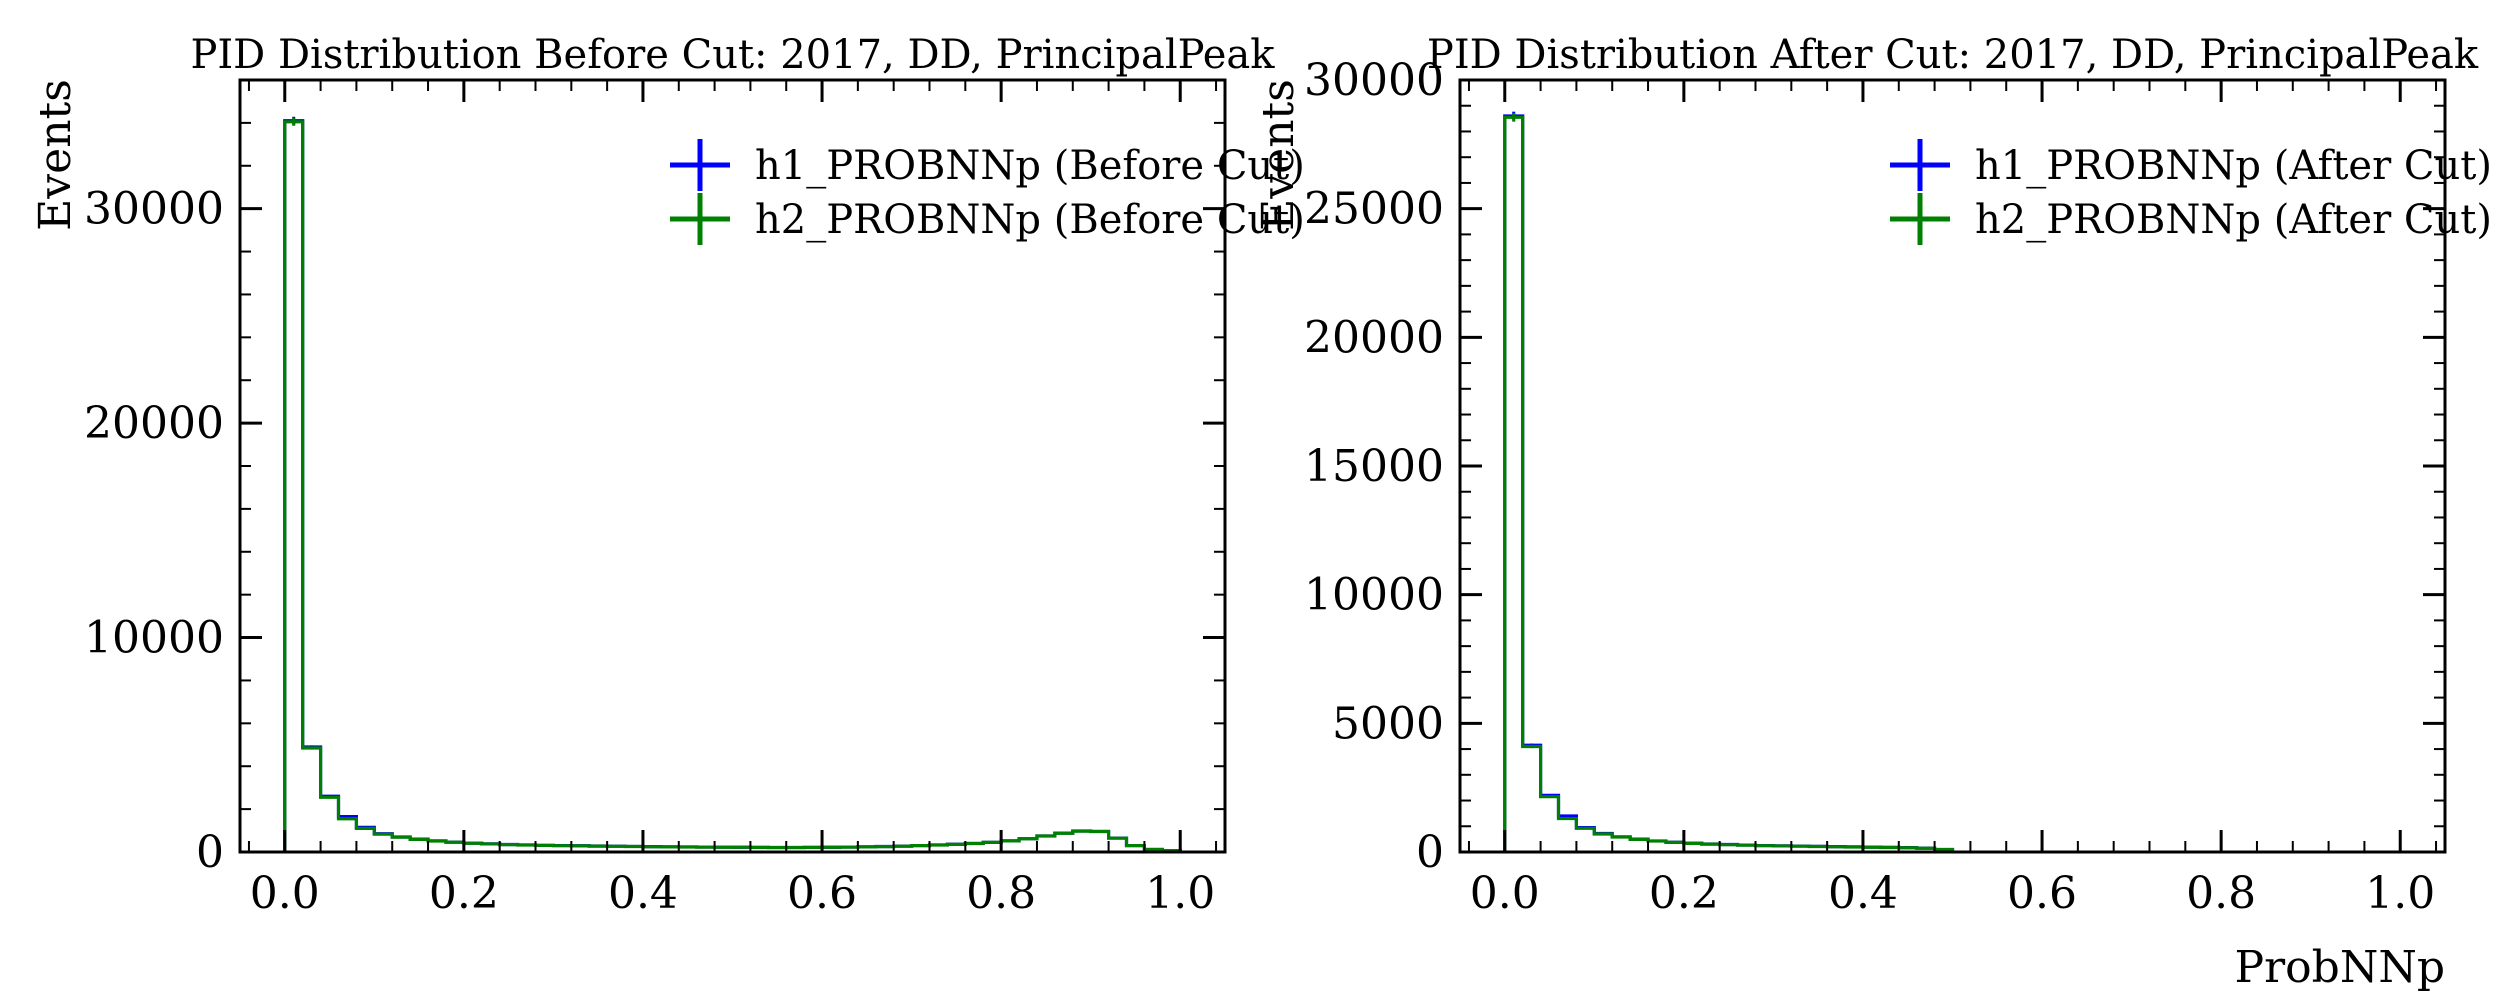  What do you see at coordinates (2233, 220) in the screenshot?
I see `legend-entry-2: h2_PROBNNp (After Cut)` at bounding box center [2233, 220].